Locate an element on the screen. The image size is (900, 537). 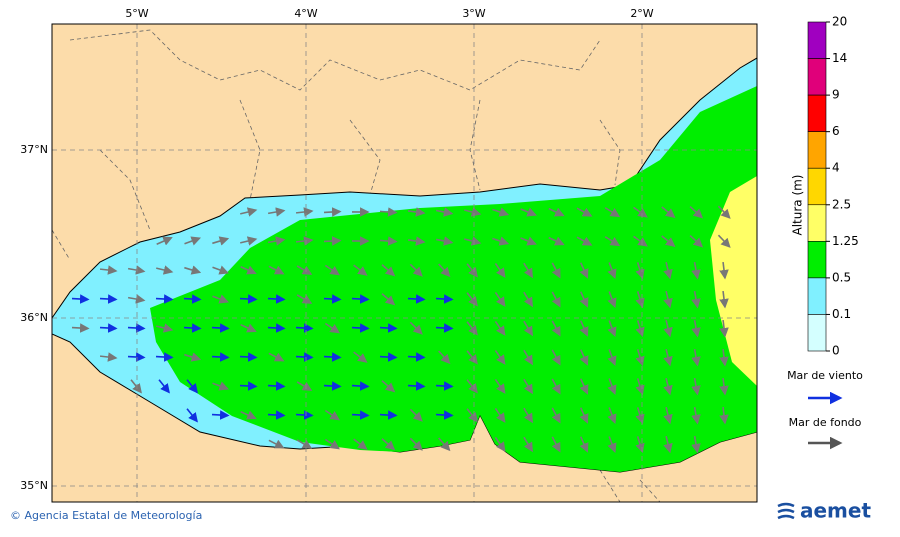
colorbar: 20 14 9 6 4 2.5 1.25 0.5 0.1 0 is located at coordinates (833, 186).